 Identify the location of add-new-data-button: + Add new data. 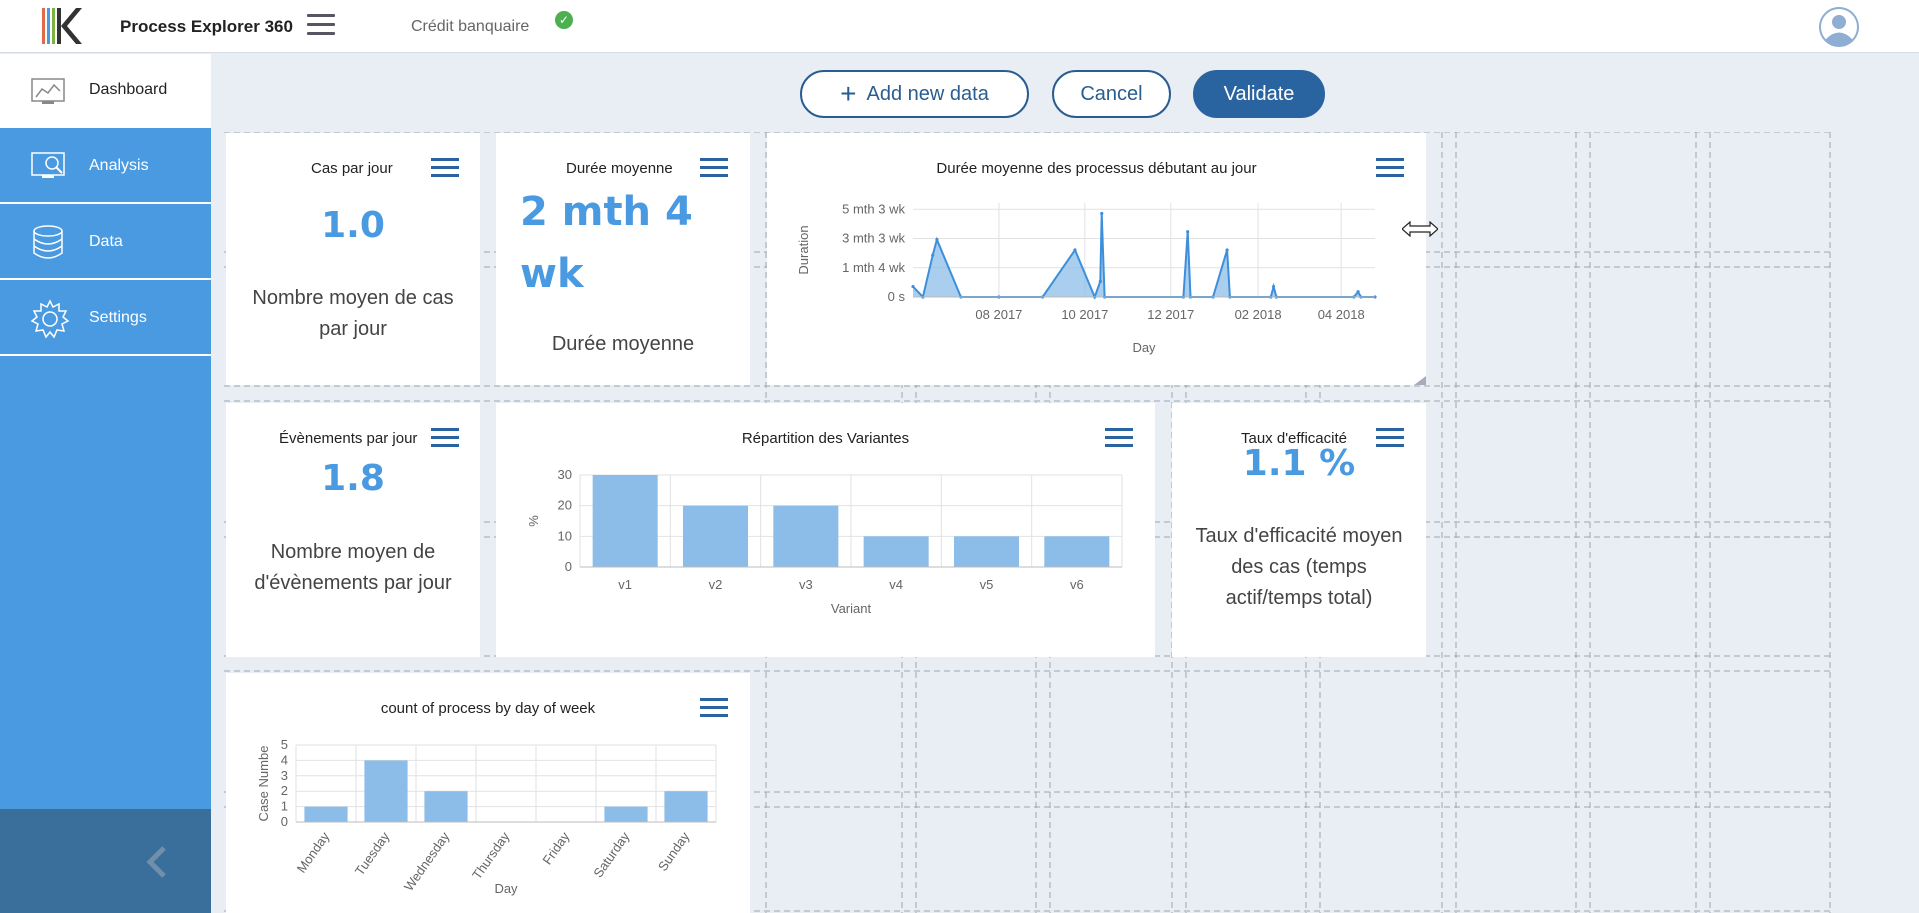
(914, 94).